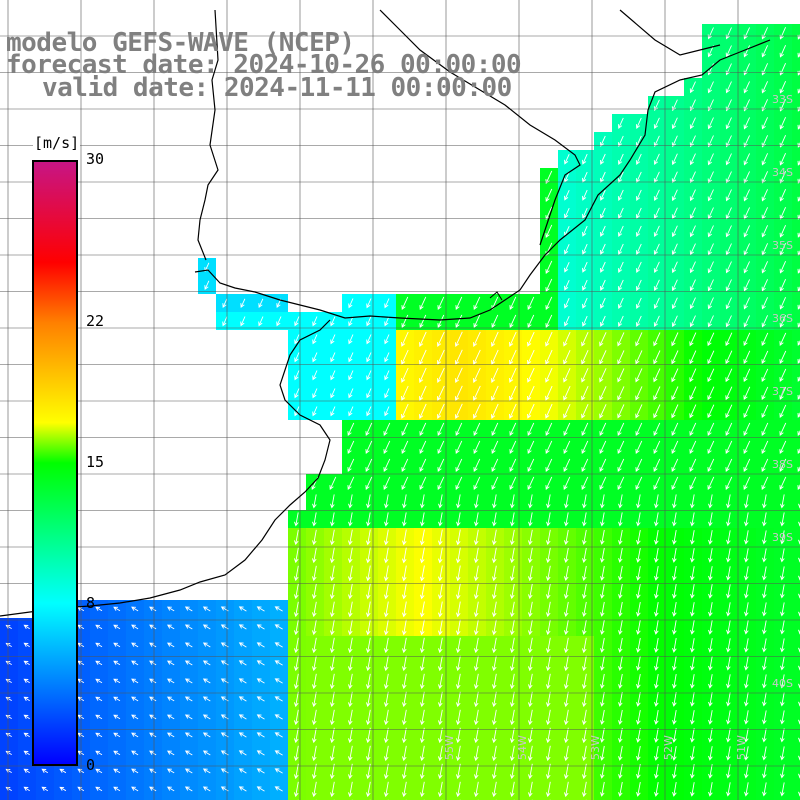 The height and width of the screenshot is (800, 800). What do you see at coordinates (91, 765) in the screenshot?
I see `colorbar-tick-0: 0` at bounding box center [91, 765].